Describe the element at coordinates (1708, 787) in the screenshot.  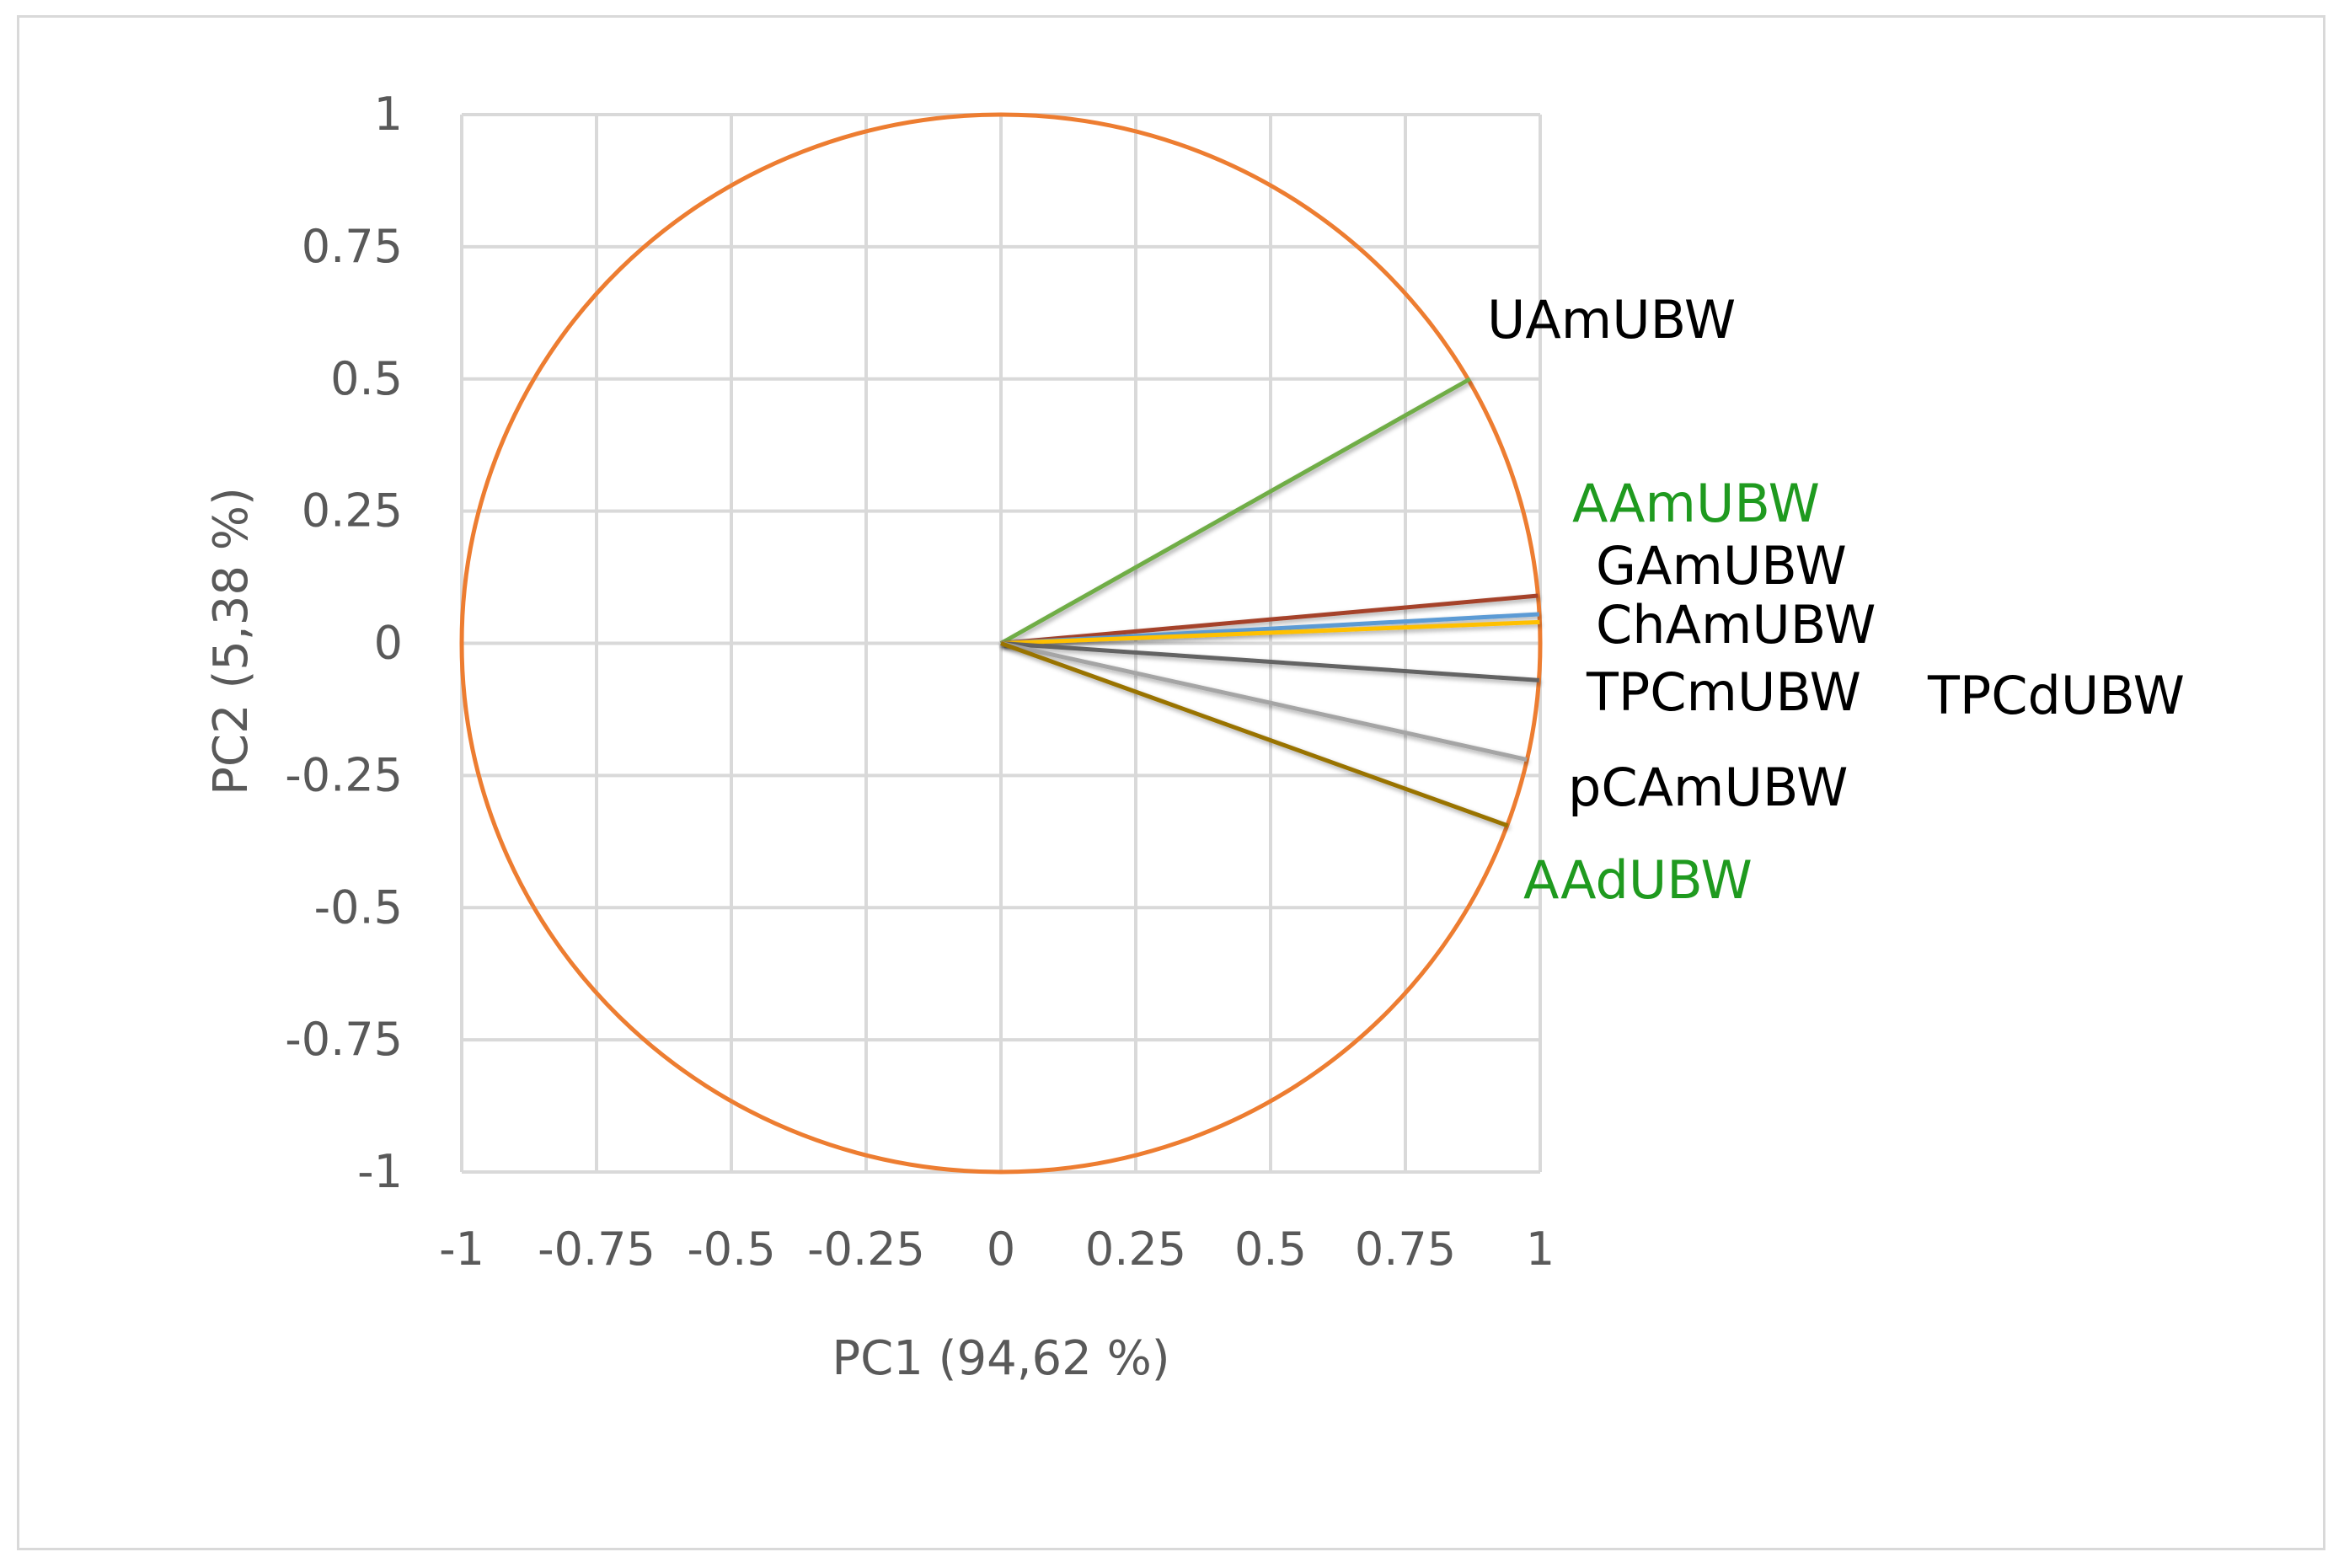
I see `vector-label-pCAmUBW: pCAmUBW` at that location.